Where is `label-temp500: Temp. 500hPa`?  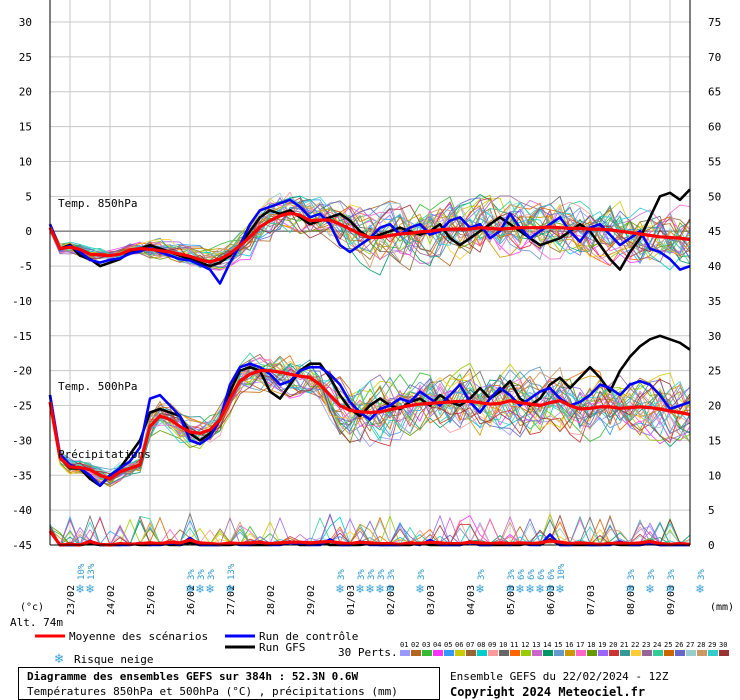
label-temp500: Temp. 500hPa is located at coordinates (97, 386).